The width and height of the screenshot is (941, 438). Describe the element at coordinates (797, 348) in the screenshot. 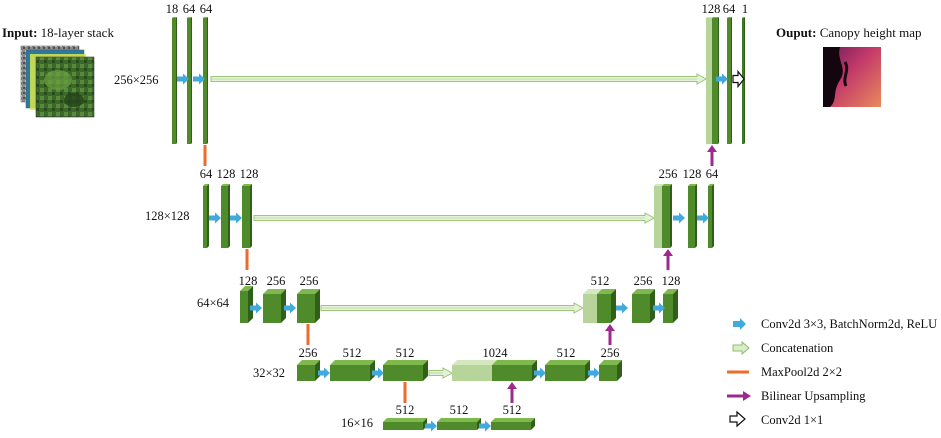

I see `svg-text: Concatenation` at that location.